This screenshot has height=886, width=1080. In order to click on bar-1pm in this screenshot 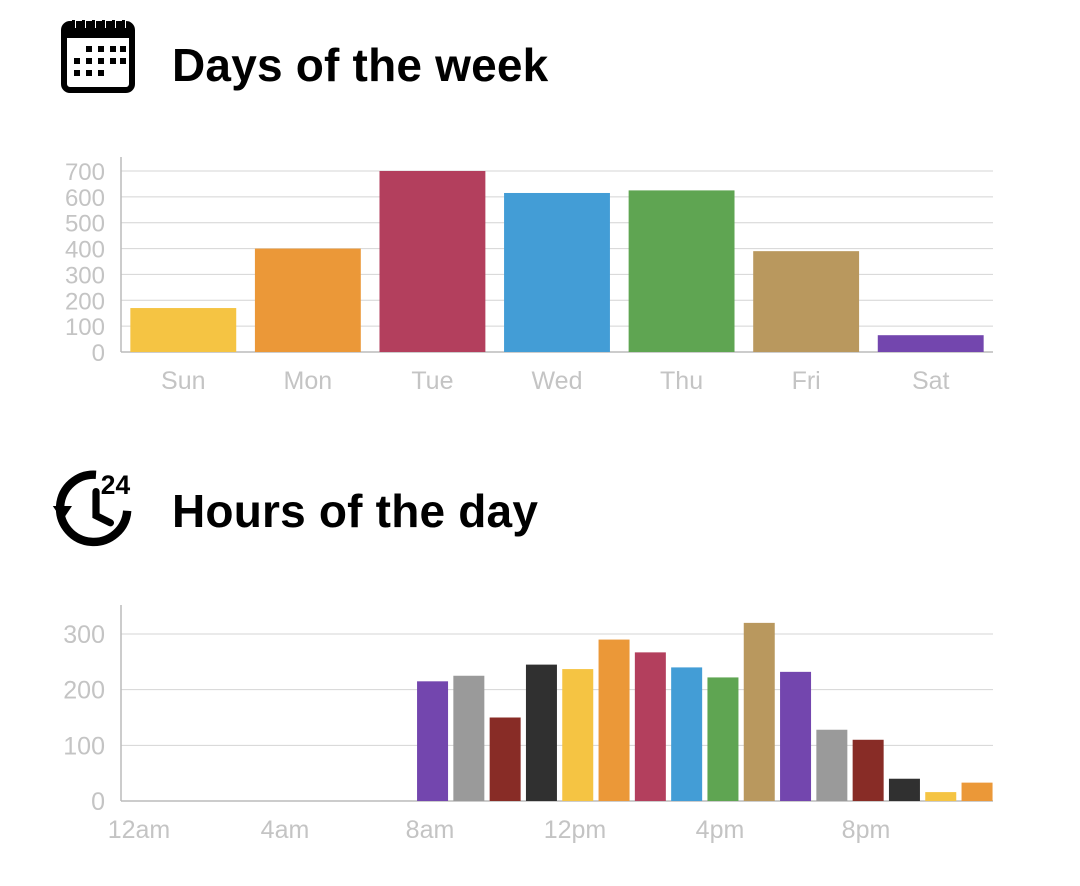, I will do `click(614, 720)`.